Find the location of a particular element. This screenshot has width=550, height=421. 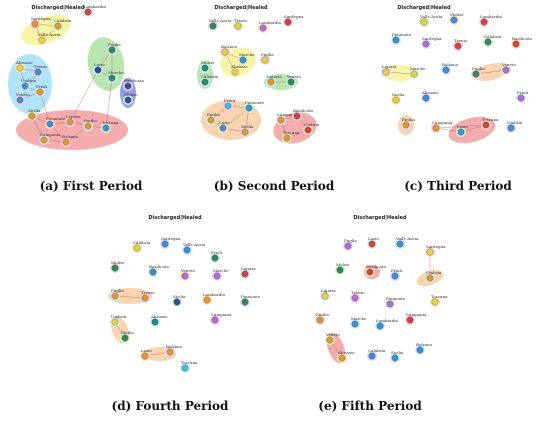

panel-caption: (d) Fourth Period is located at coordinates (171, 406).